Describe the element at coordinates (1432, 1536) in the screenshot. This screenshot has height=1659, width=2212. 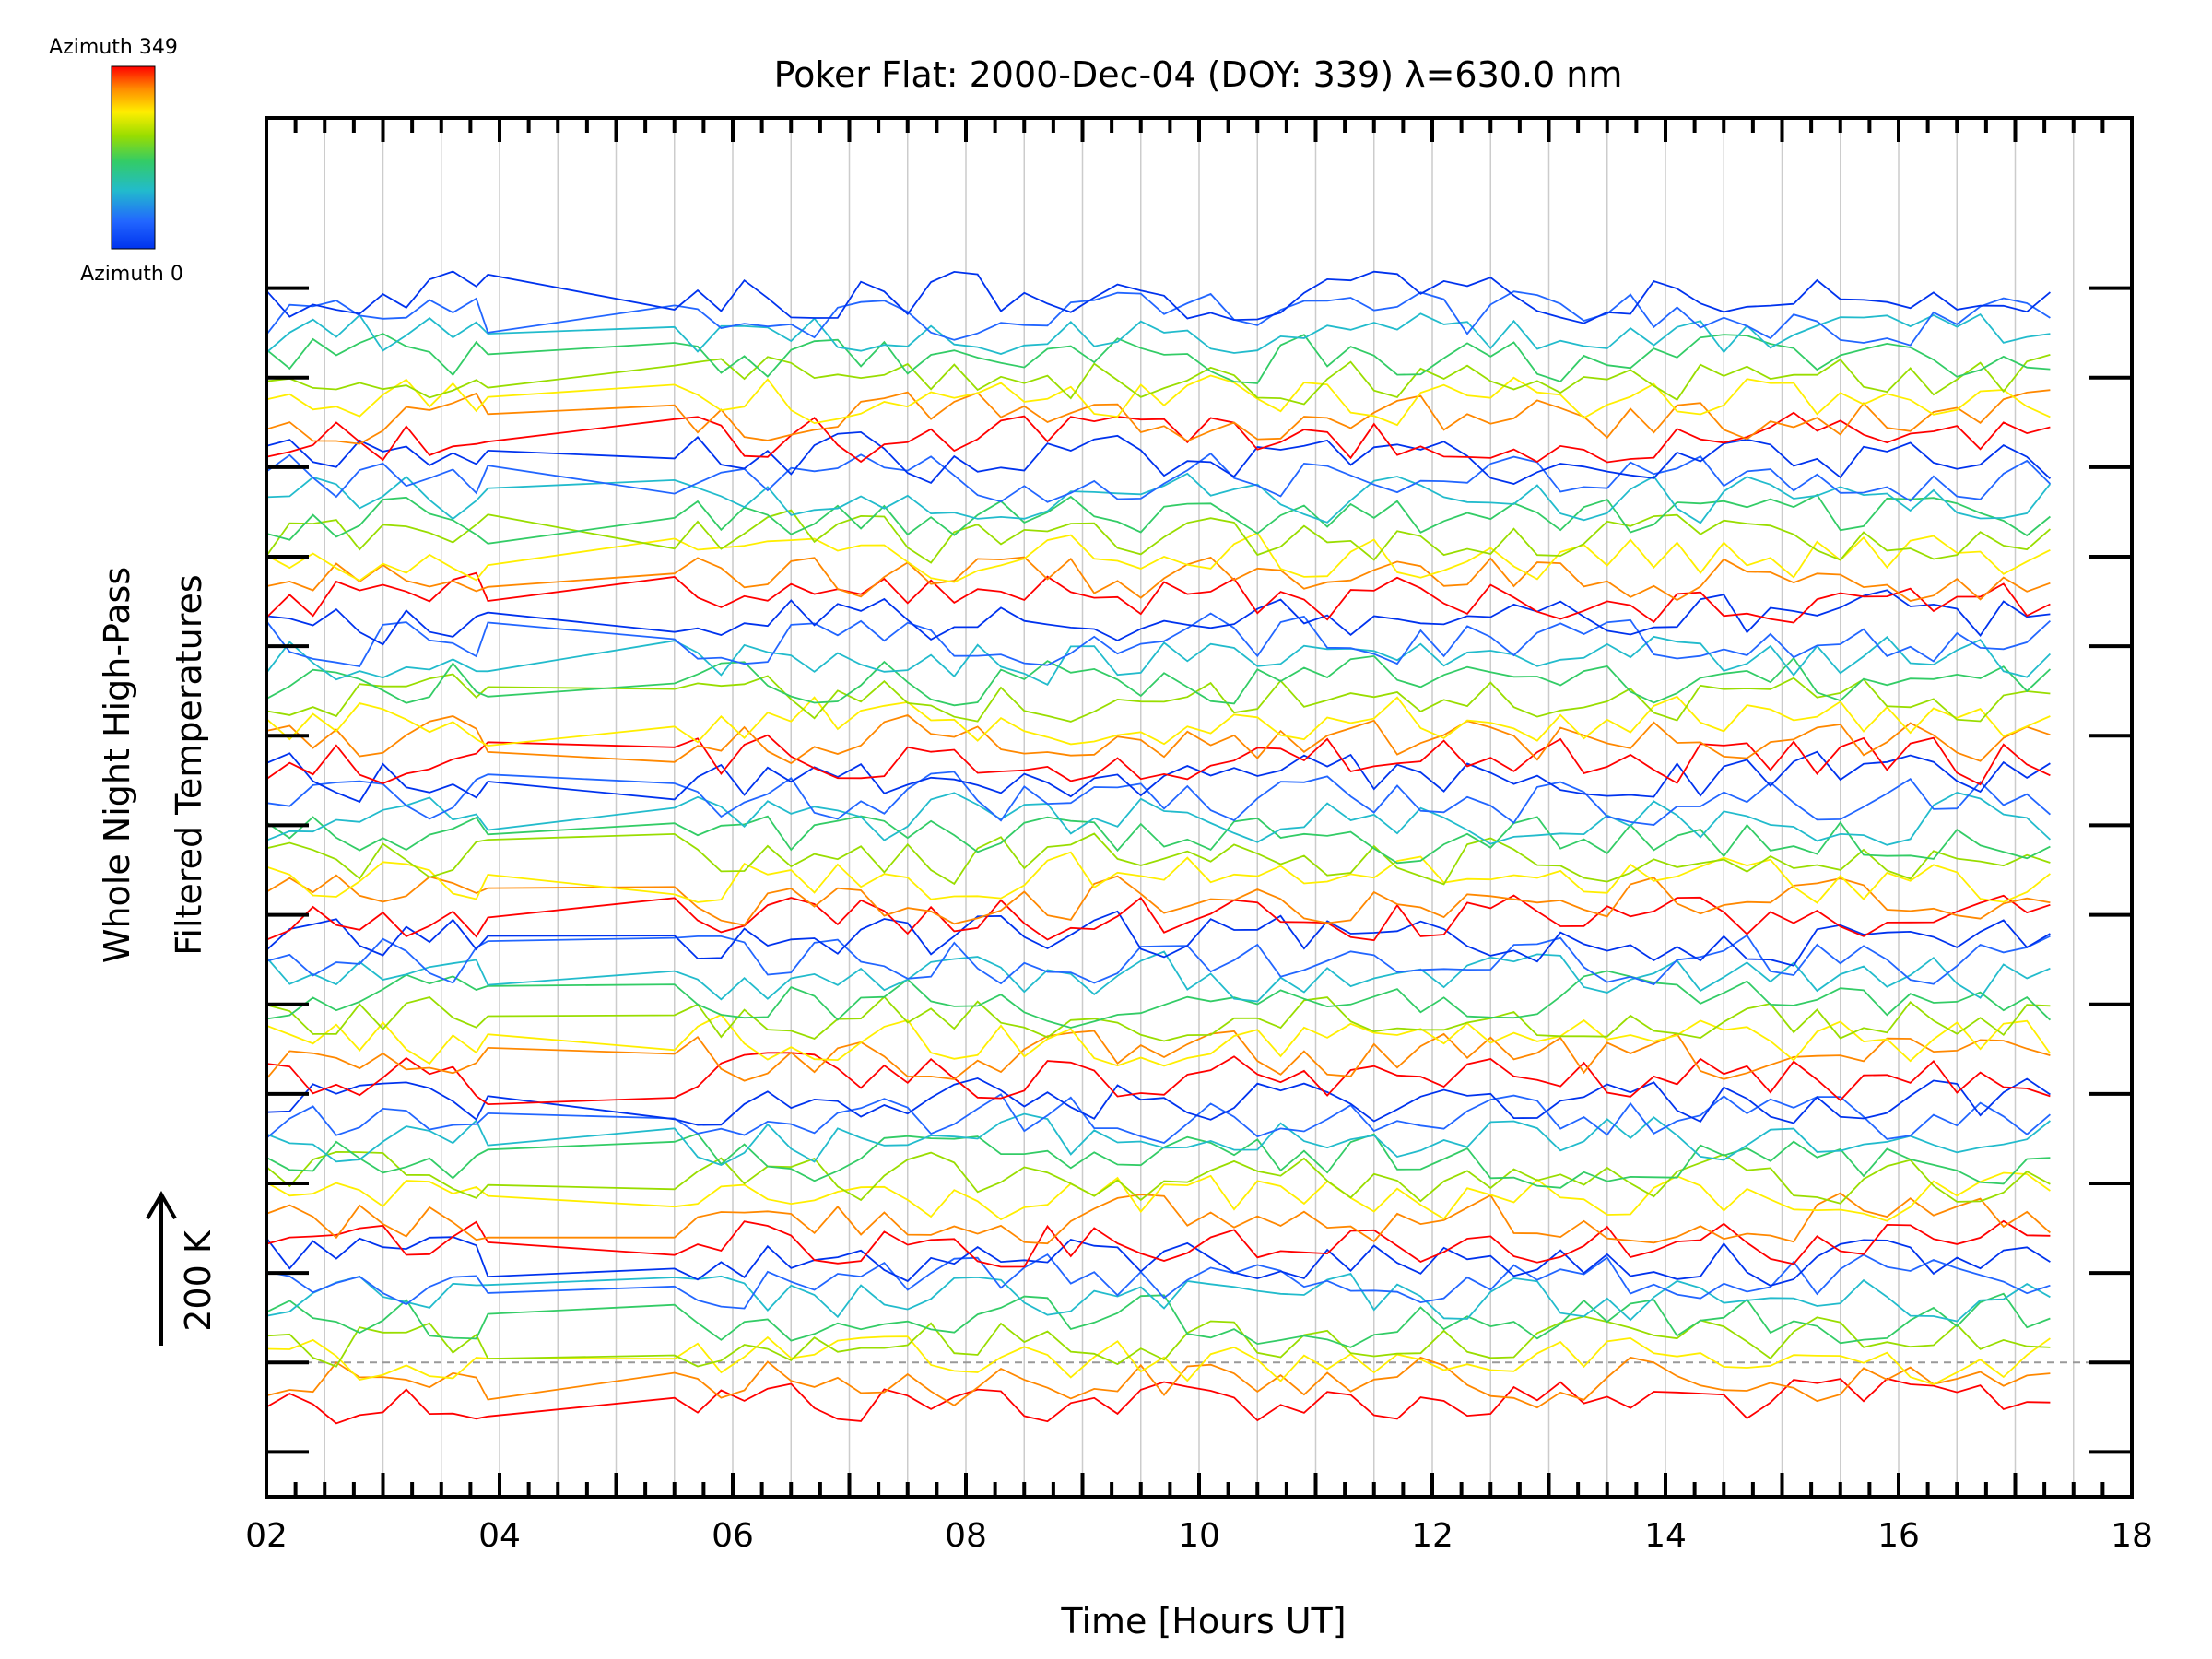
I see `x-tick-label: 12` at that location.